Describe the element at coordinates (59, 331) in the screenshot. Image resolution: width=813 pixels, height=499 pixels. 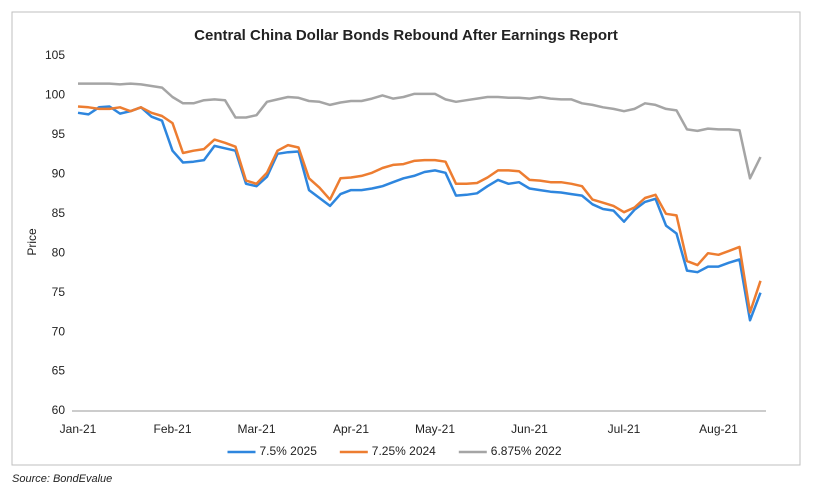
I see `y-tick-label: 70` at that location.